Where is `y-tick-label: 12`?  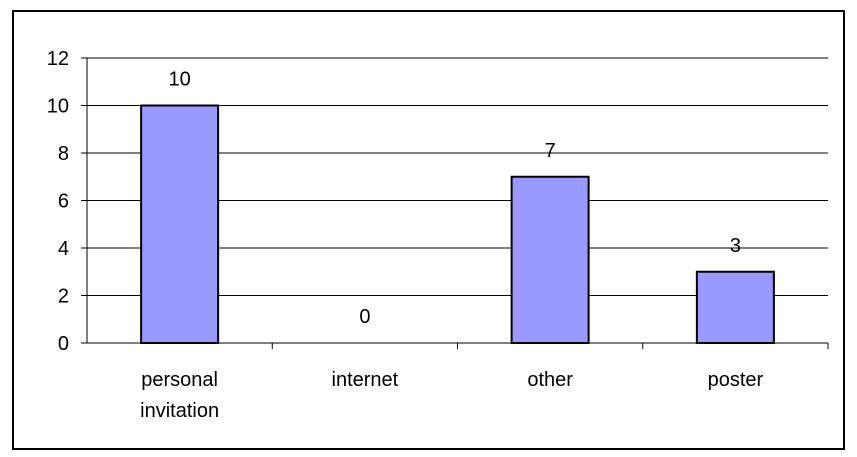
y-tick-label: 12 is located at coordinates (58, 59).